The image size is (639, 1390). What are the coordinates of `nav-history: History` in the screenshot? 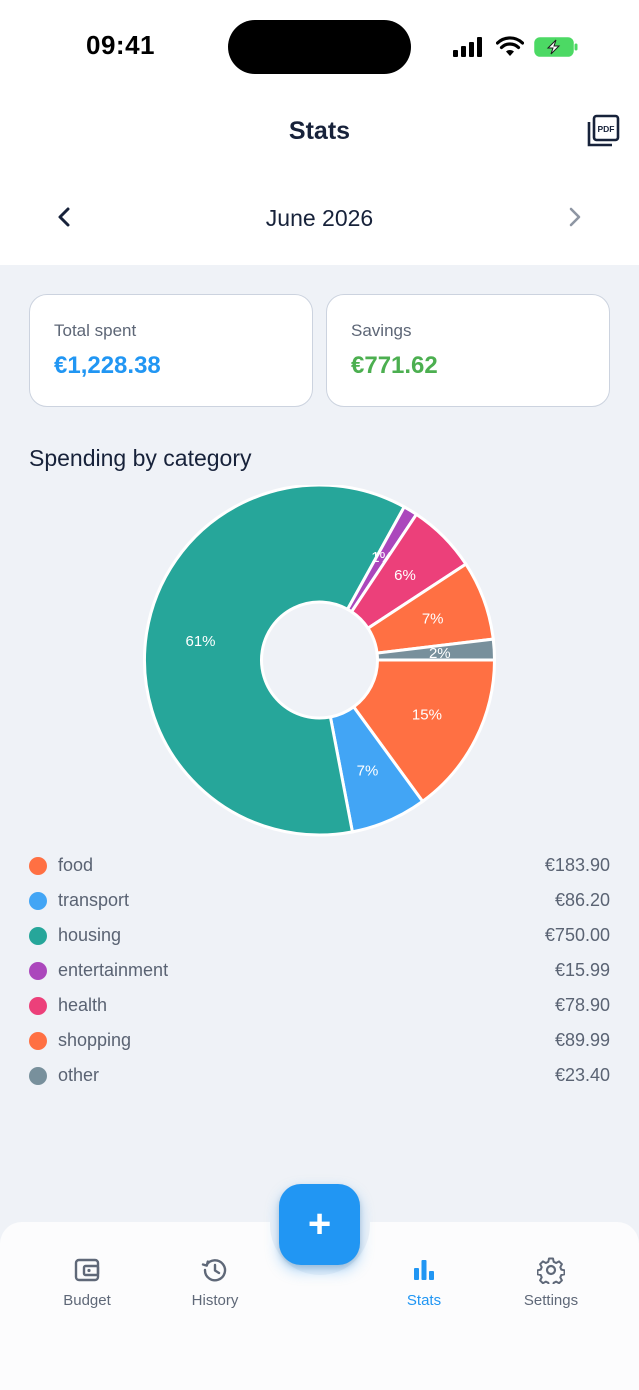 It's located at (215, 1282).